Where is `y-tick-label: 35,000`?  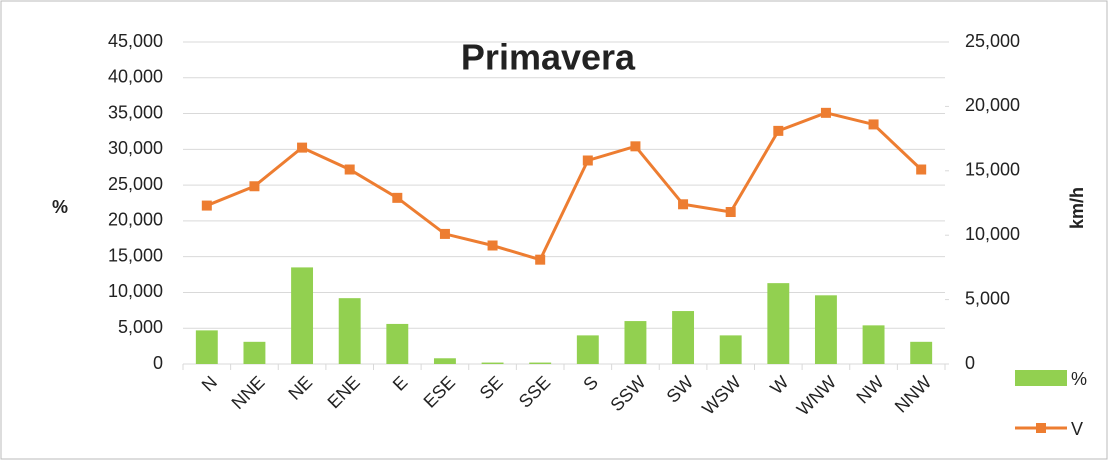 y-tick-label: 35,000 is located at coordinates (135, 112).